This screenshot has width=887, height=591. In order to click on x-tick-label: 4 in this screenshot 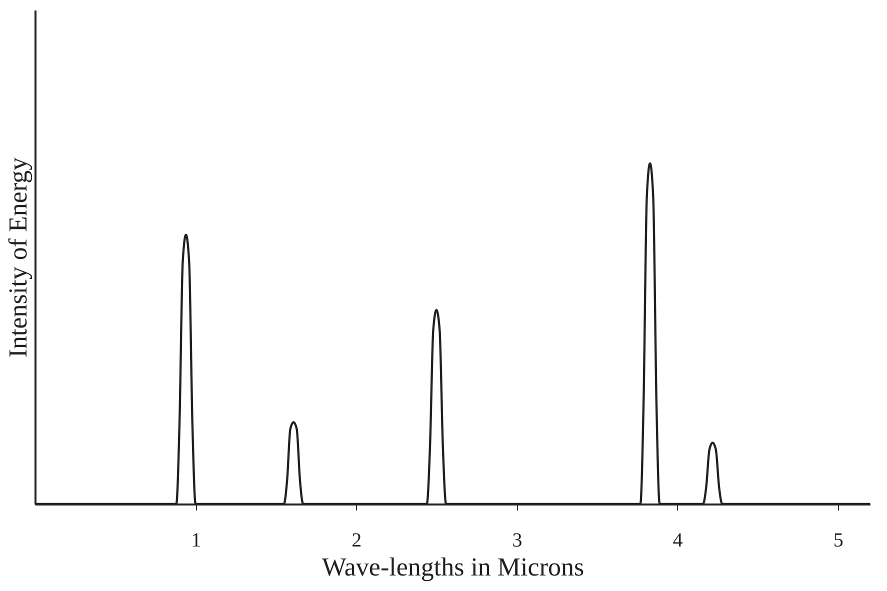, I will do `click(677, 541)`.